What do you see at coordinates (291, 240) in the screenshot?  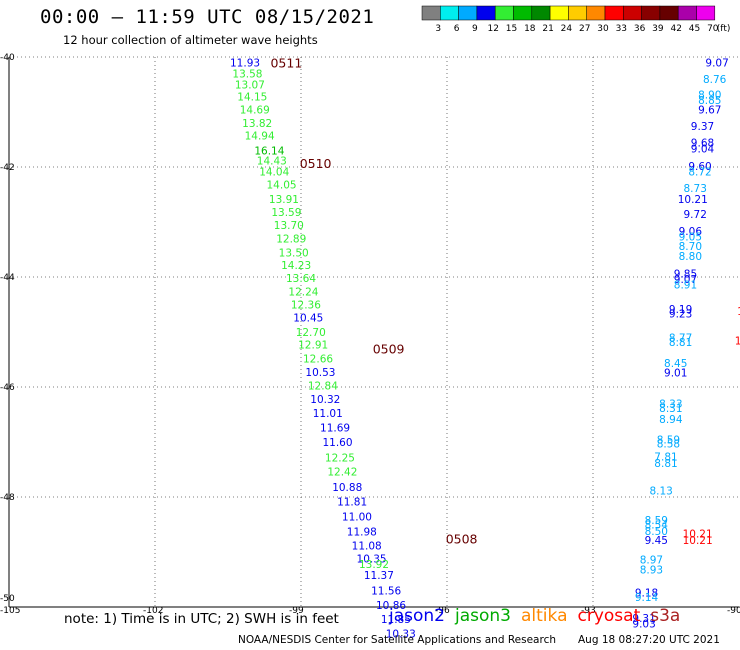 I see `wave-height-value: 12.89` at bounding box center [291, 240].